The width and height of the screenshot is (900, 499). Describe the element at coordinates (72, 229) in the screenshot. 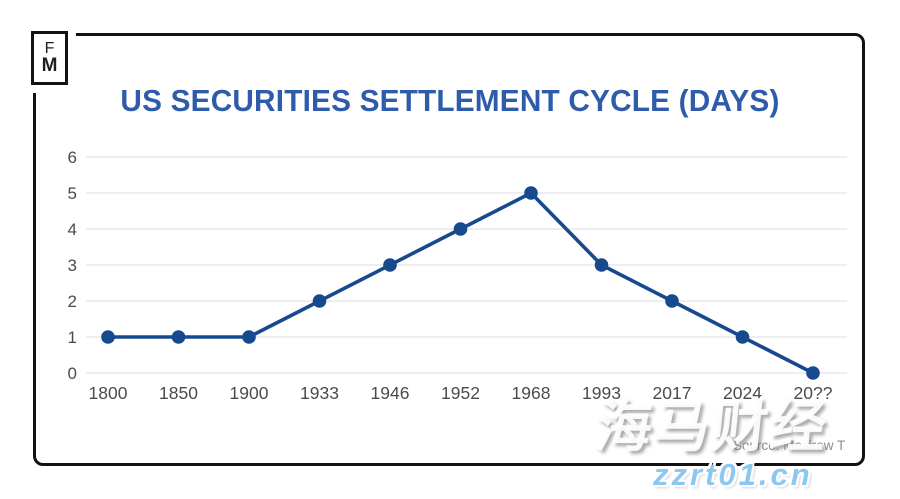

I see `y-tick-label: 4` at that location.